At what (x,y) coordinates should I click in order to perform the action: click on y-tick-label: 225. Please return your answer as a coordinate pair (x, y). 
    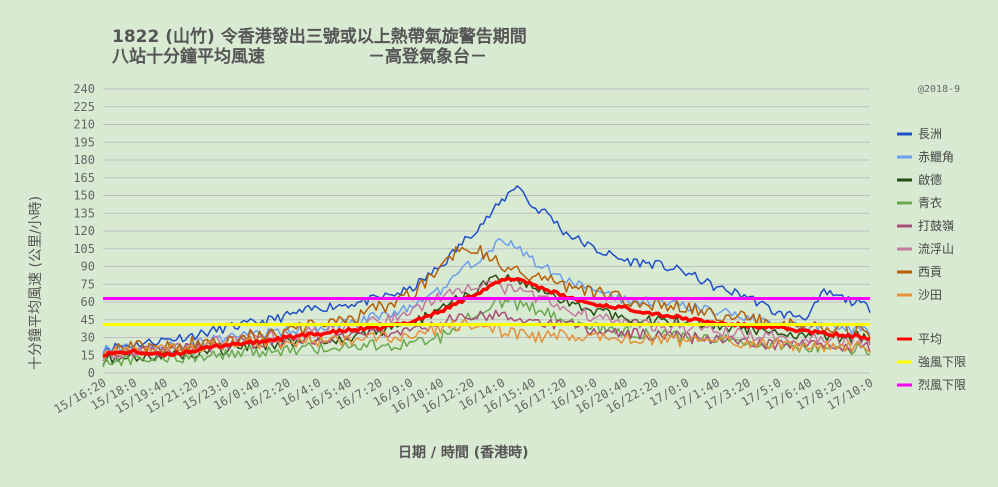
    Looking at the image, I should click on (84, 107).